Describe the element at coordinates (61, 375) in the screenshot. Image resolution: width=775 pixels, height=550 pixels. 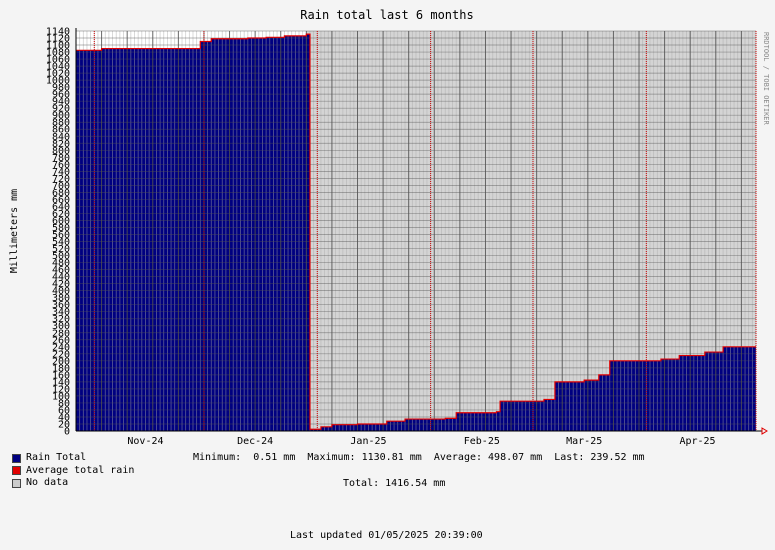
I see `y-tick-label: 160` at that location.